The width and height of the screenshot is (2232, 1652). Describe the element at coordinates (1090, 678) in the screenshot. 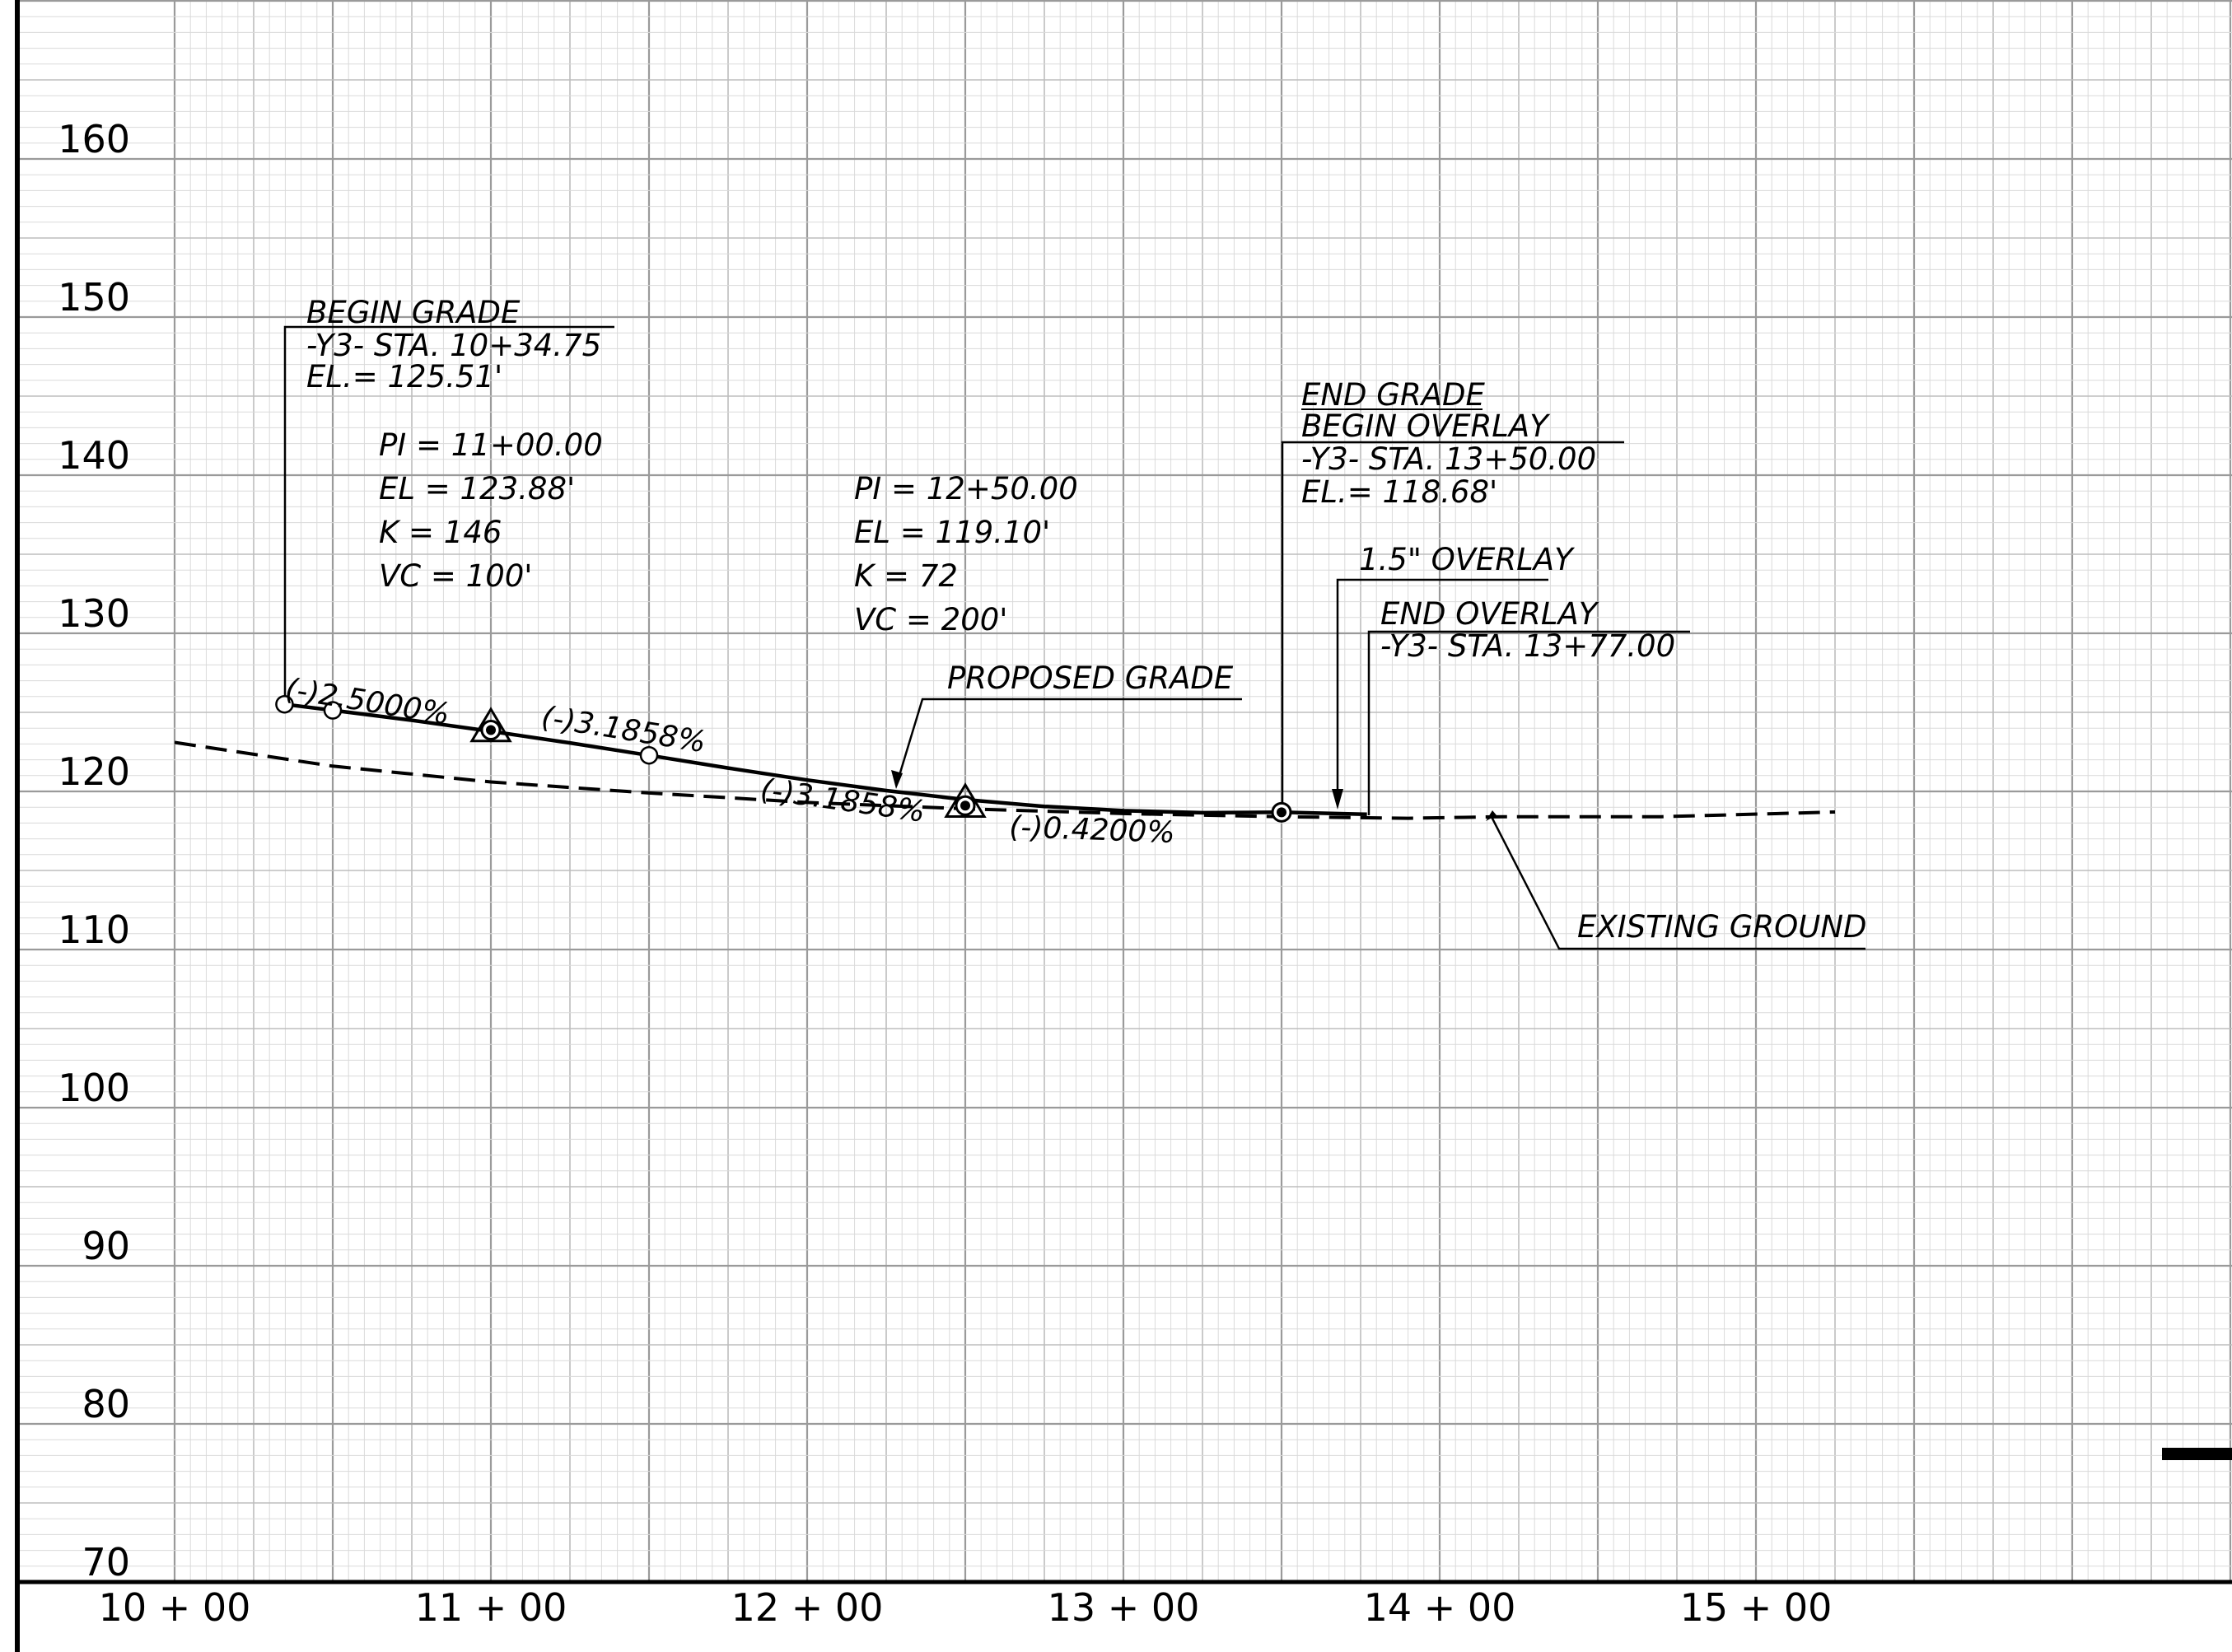

I see `proposed-grade-label: PROPOSED GRADE` at that location.